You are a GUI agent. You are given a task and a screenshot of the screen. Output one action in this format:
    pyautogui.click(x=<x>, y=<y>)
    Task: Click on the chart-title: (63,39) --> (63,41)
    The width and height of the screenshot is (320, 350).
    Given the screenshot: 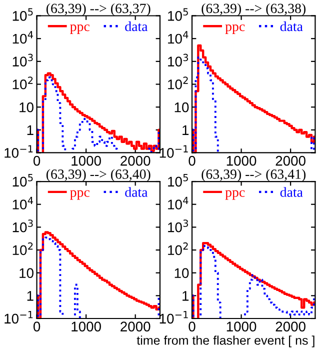 What is the action you would take?
    pyautogui.click(x=254, y=175)
    